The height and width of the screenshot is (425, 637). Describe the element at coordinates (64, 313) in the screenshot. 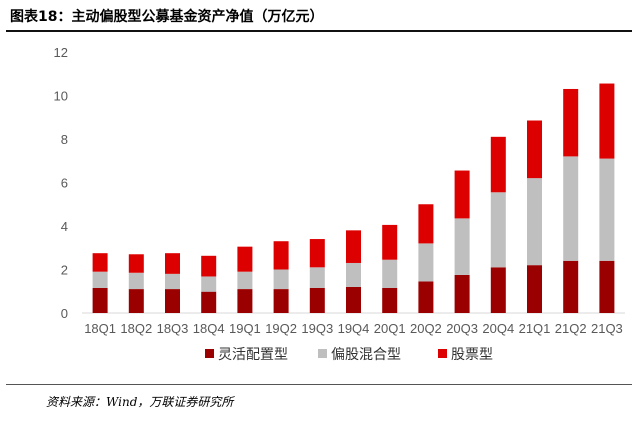

I see `y-tick-label: 0` at that location.